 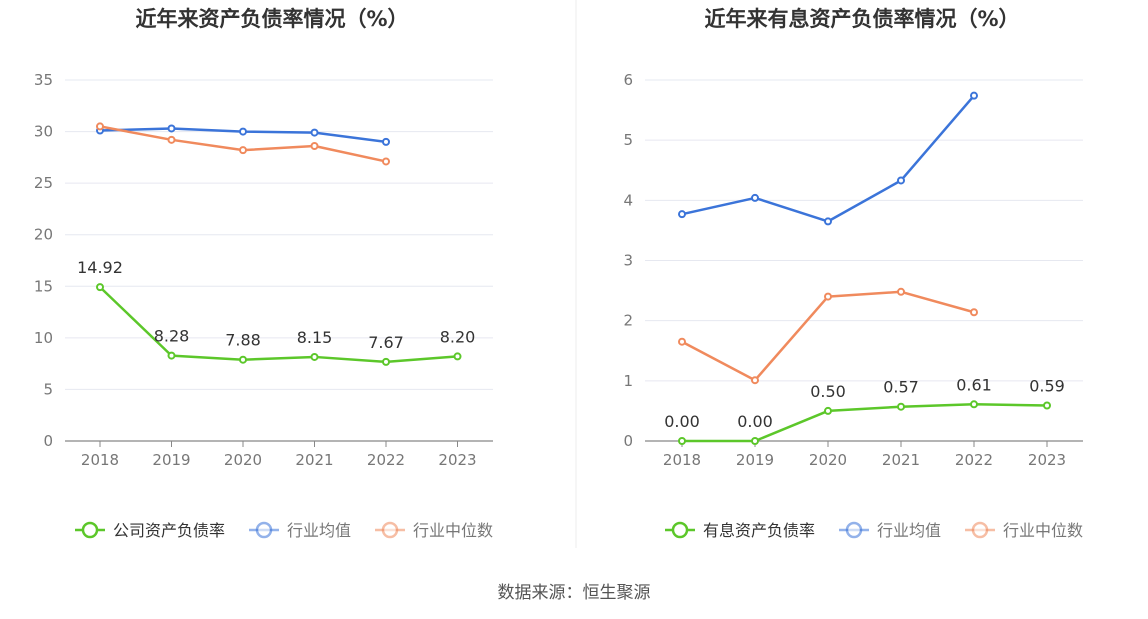 I want to click on data-label: 0.57, so click(x=901, y=387).